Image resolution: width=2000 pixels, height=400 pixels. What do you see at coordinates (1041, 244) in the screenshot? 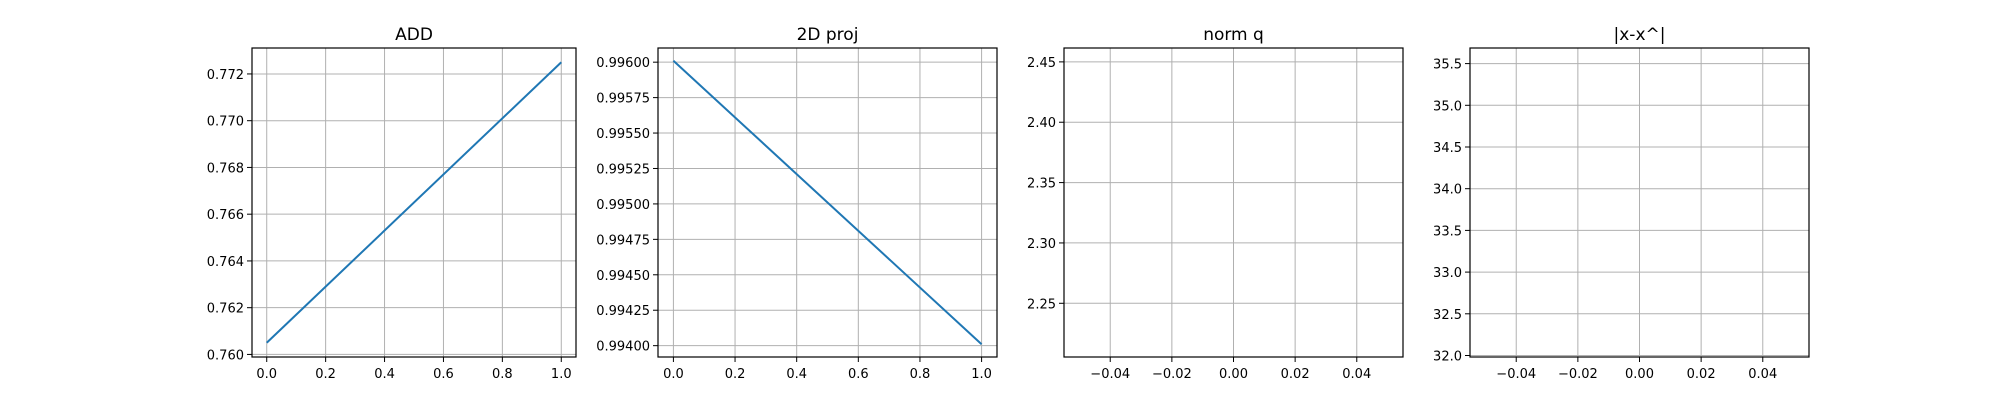
I see `y-tick-label: 2.30` at bounding box center [1041, 244].